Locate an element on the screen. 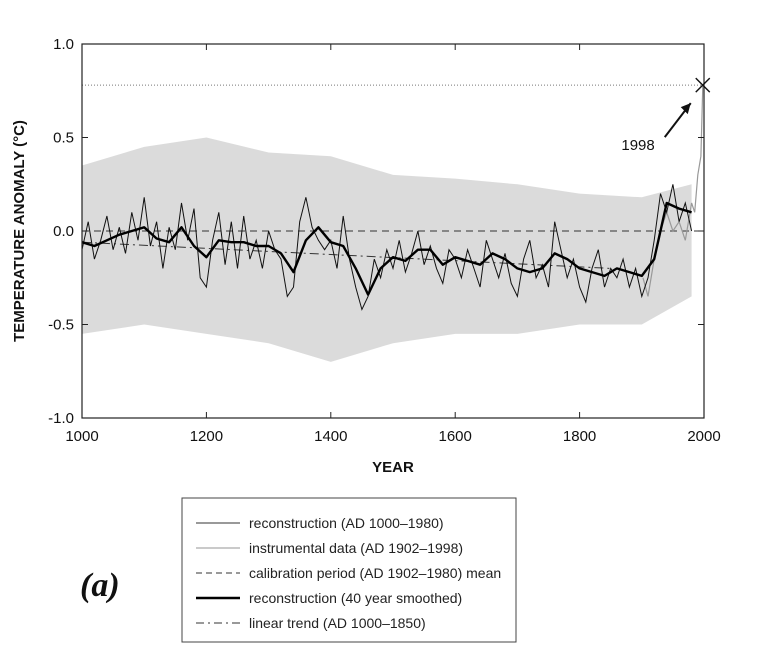 The width and height of the screenshot is (769, 670). legend-label: instrumental data (AD 1902–1998) is located at coordinates (356, 548).